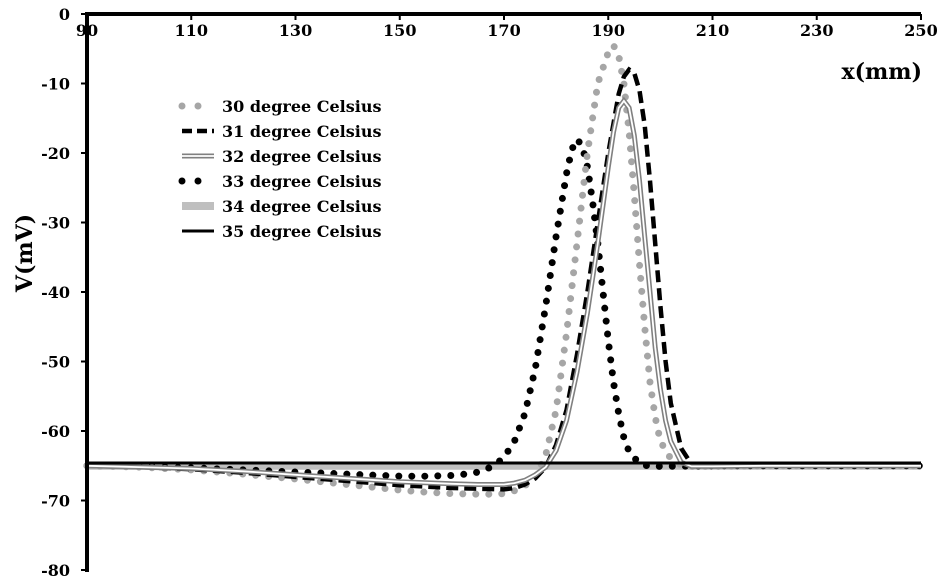 This screenshot has height=582, width=939. I want to click on legend-label: 33 degree Celsius, so click(301, 181).